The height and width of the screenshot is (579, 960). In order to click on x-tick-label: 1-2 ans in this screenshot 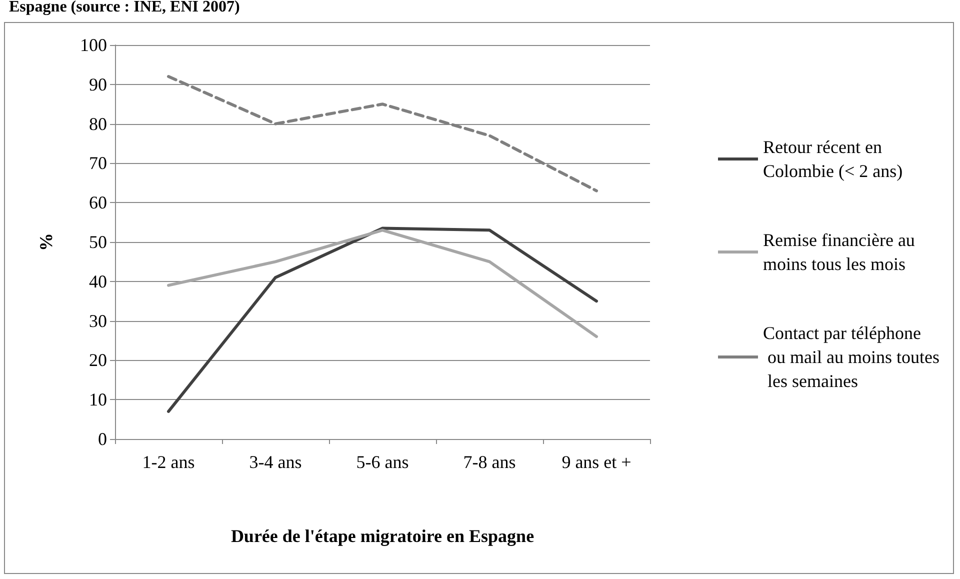, I will do `click(168, 462)`.